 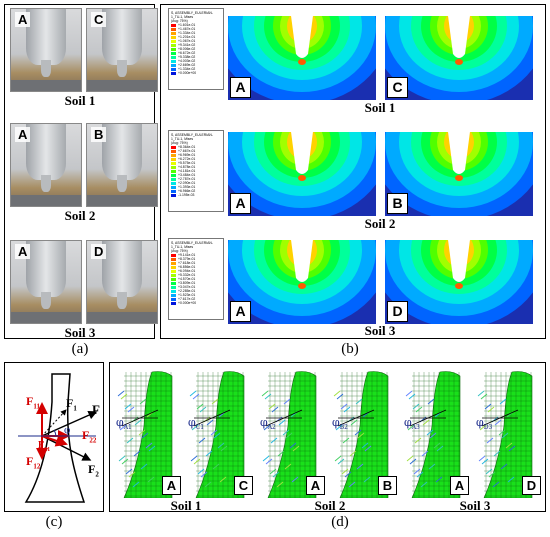 I want to click on force-label-F: F, so click(x=96, y=409).